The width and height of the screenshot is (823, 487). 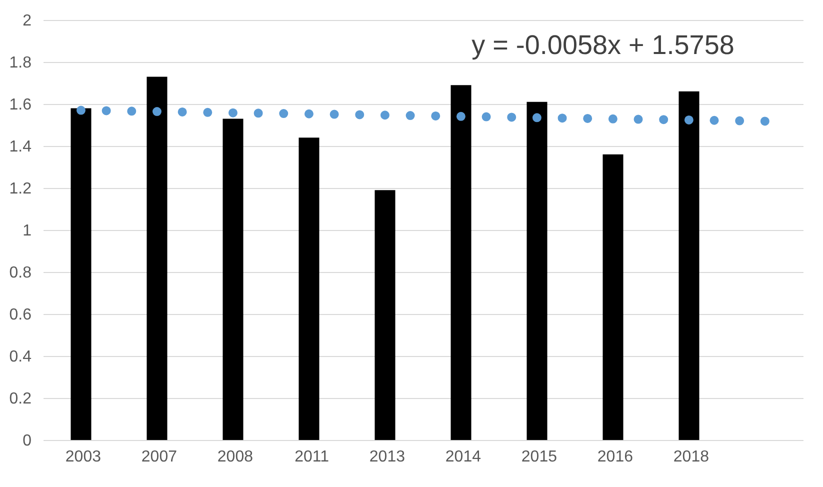 I want to click on x-tick-label: 2003, so click(x=83, y=457).